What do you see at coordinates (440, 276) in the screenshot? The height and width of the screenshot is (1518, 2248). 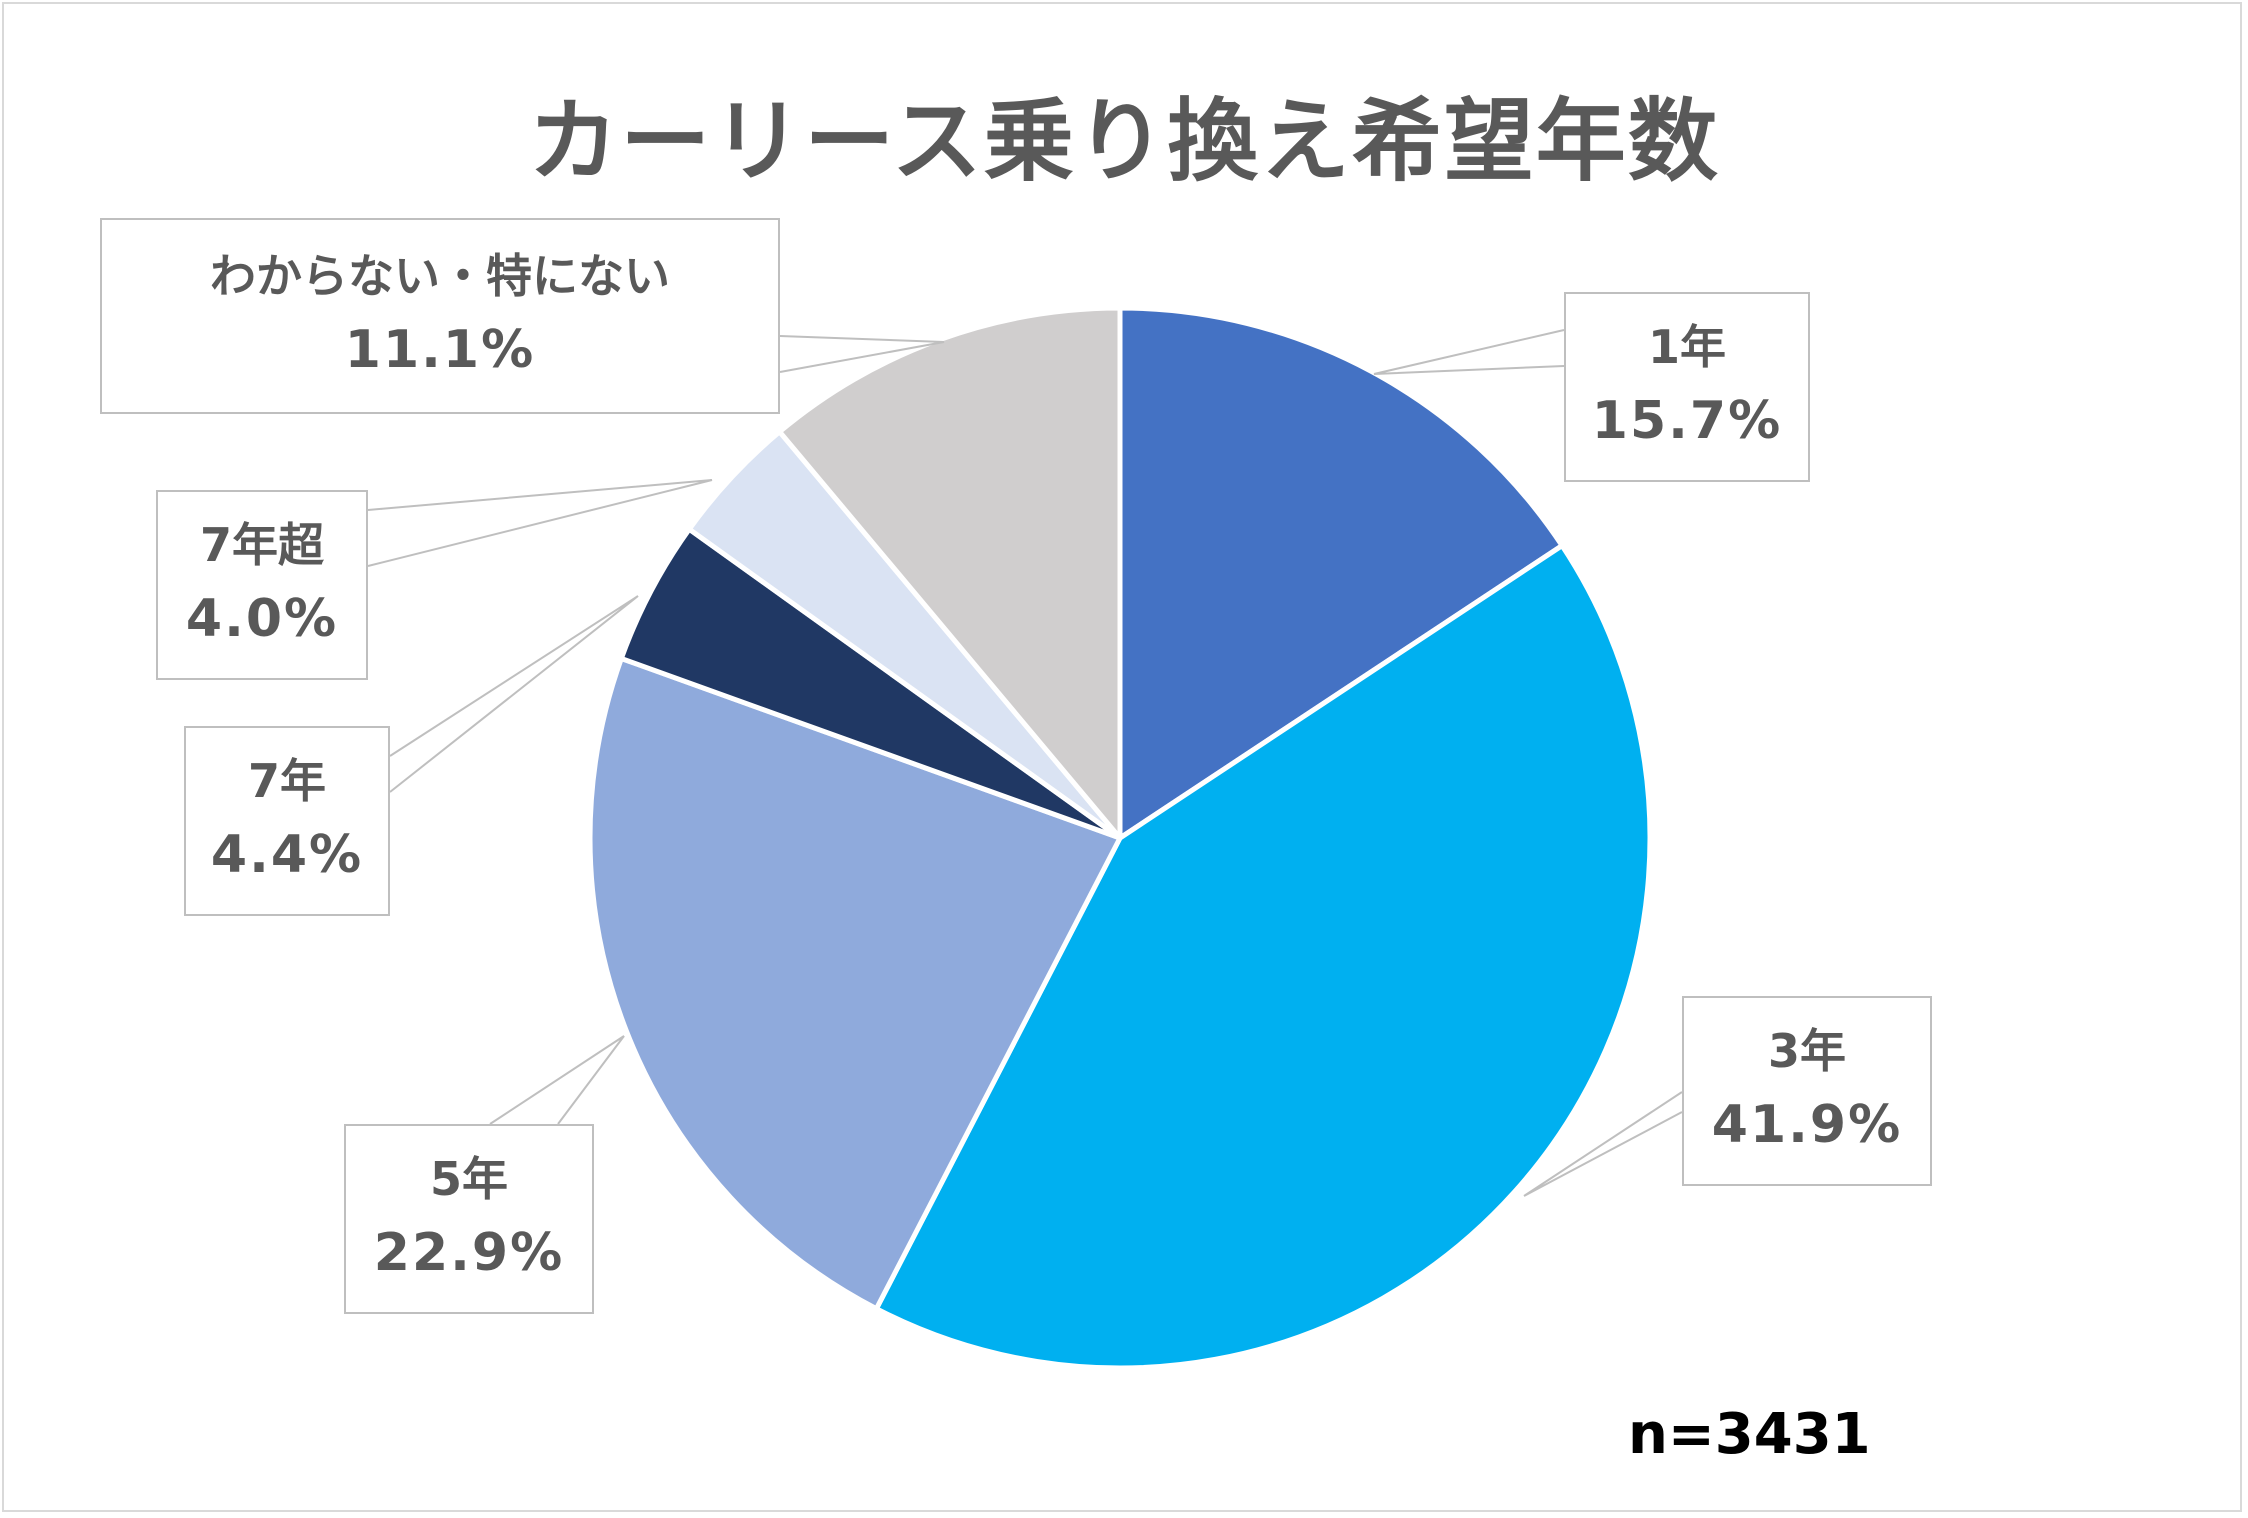 I see `label-name: わからない・特にない` at bounding box center [440, 276].